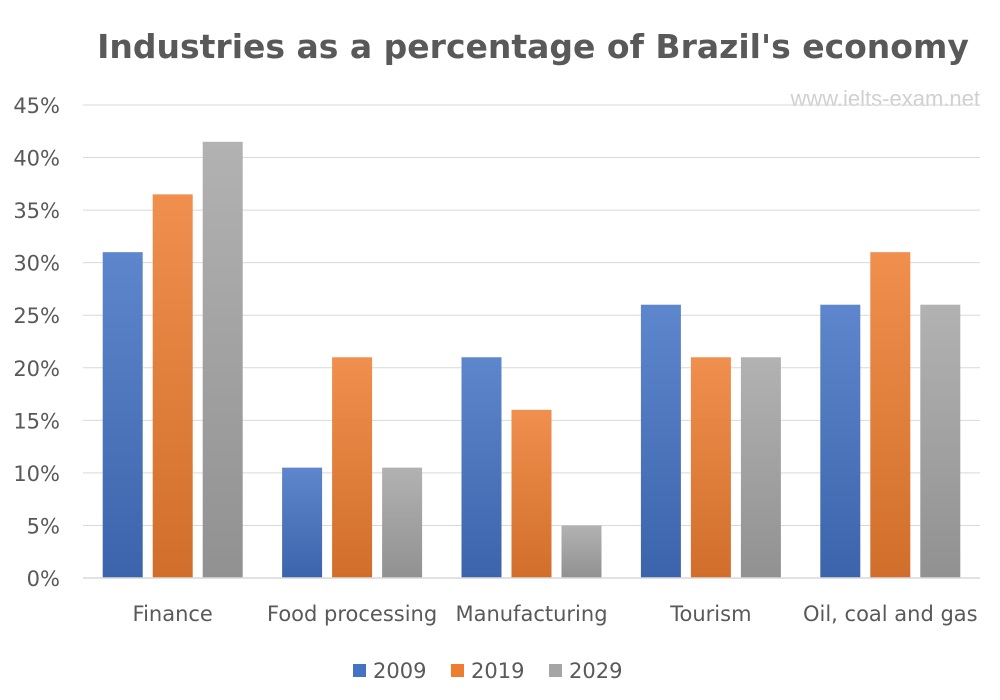 This screenshot has height=700, width=1000. Describe the element at coordinates (581, 551) in the screenshot. I see `bar-2029-manufacturing` at that location.